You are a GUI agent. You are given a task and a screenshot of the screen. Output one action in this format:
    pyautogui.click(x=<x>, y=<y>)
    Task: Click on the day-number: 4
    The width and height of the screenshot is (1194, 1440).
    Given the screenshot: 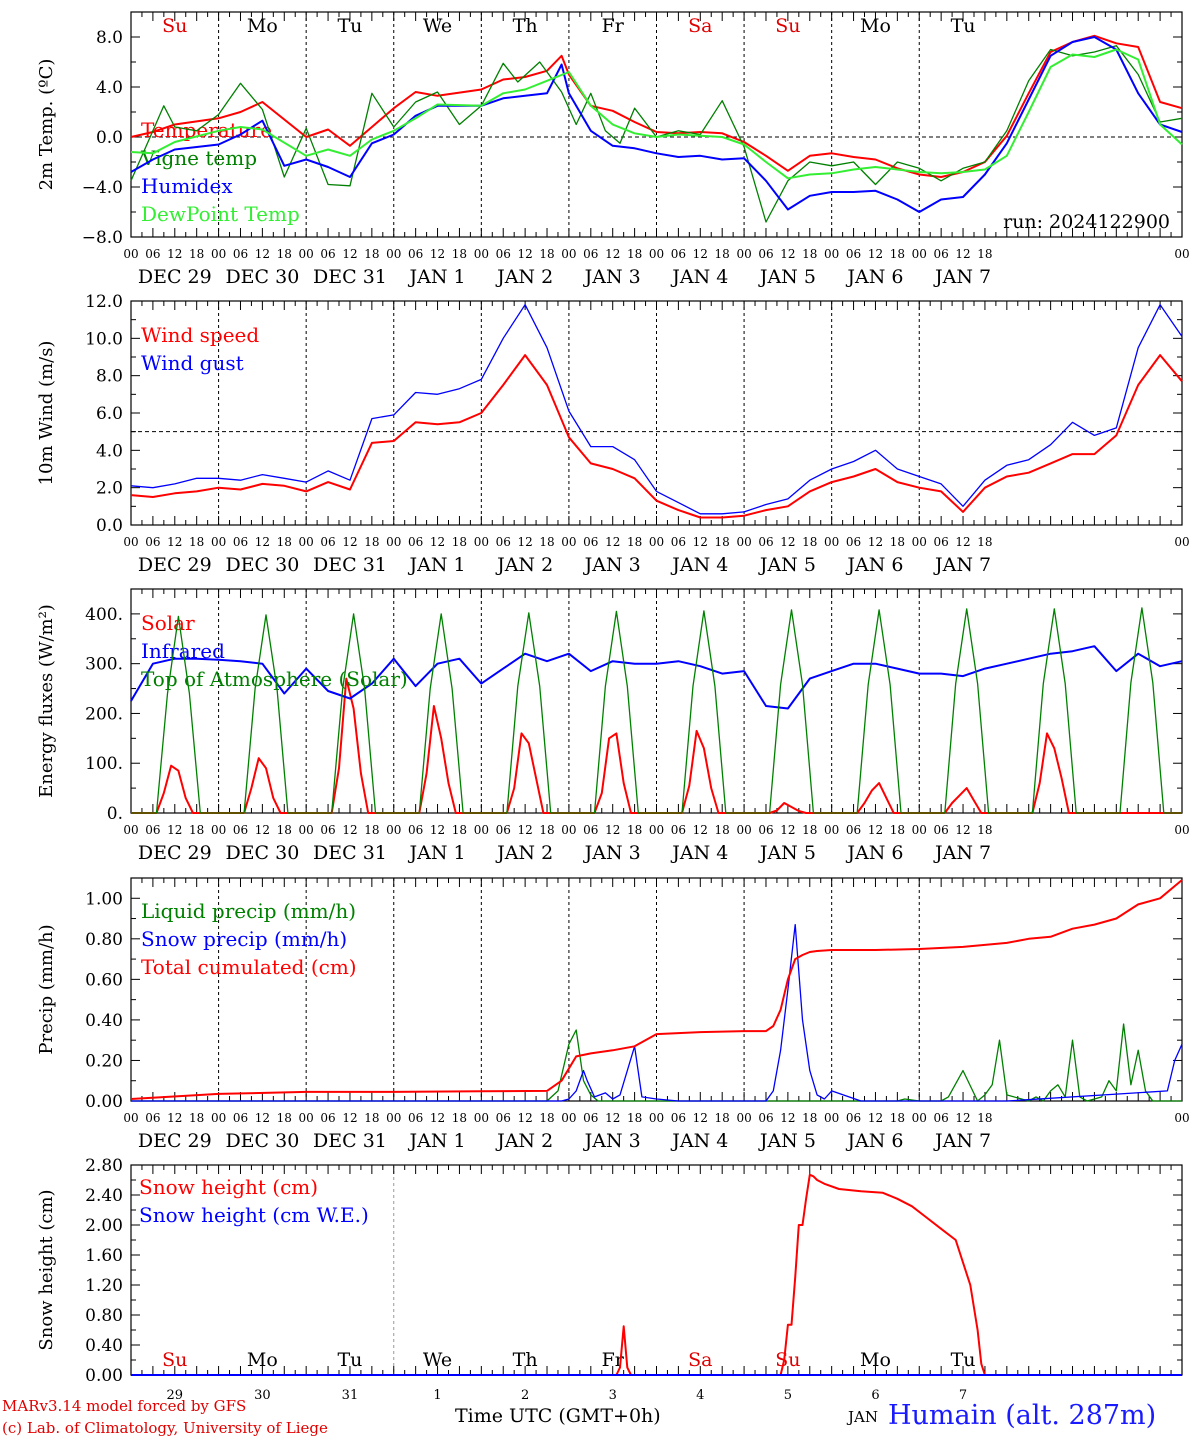 What is the action you would take?
    pyautogui.click(x=700, y=1395)
    